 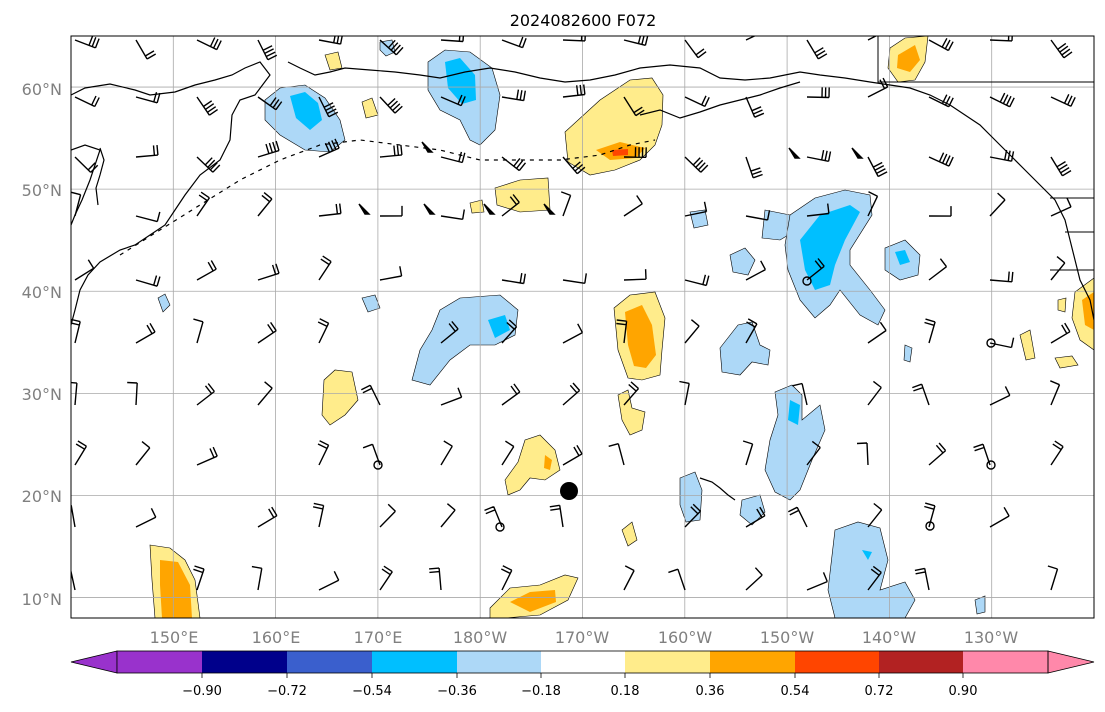 I want to click on colorbar-tick-label: 0.18, so click(x=625, y=691).